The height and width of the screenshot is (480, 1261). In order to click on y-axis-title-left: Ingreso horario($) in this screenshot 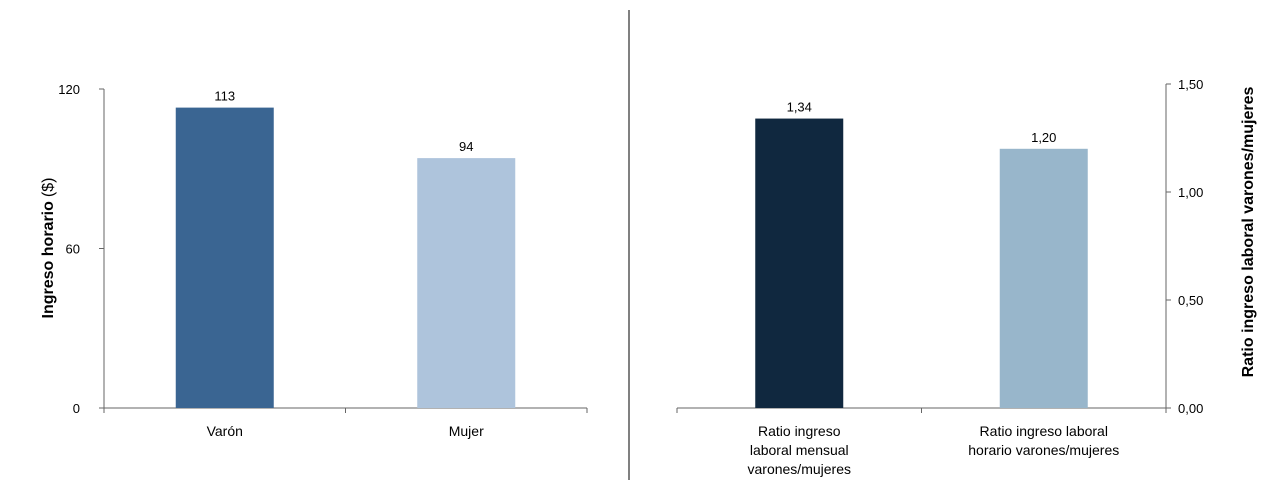, I will do `click(48, 248)`.